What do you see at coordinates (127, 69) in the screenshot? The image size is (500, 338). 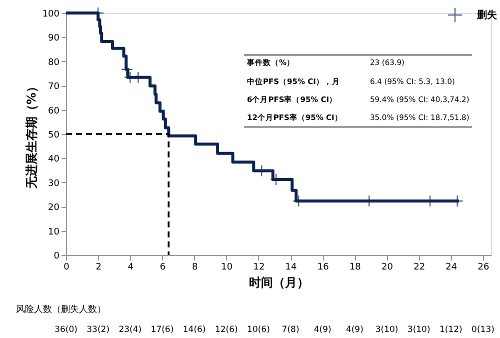 I see `point` at bounding box center [127, 69].